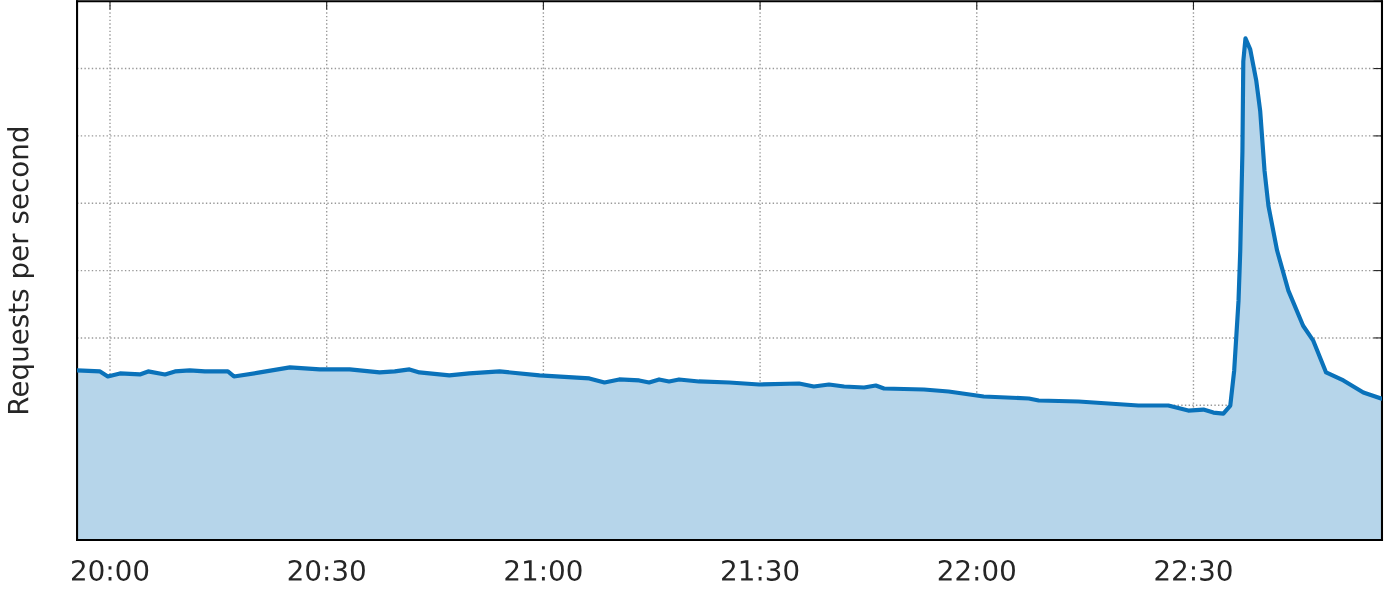  I want to click on y-axis-title: Requests per second, so click(20, 270).